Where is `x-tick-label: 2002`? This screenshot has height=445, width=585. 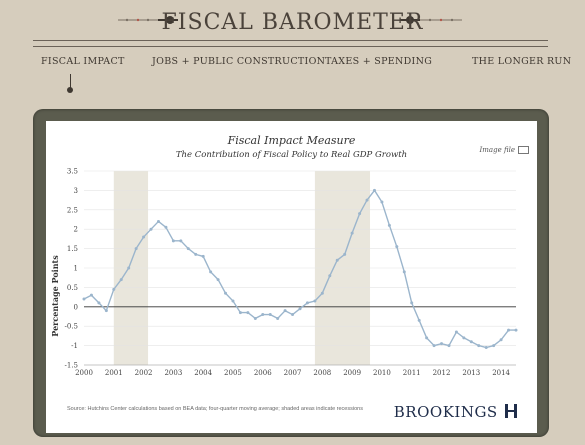
x-tick-label: 2002 is located at coordinates (144, 373).